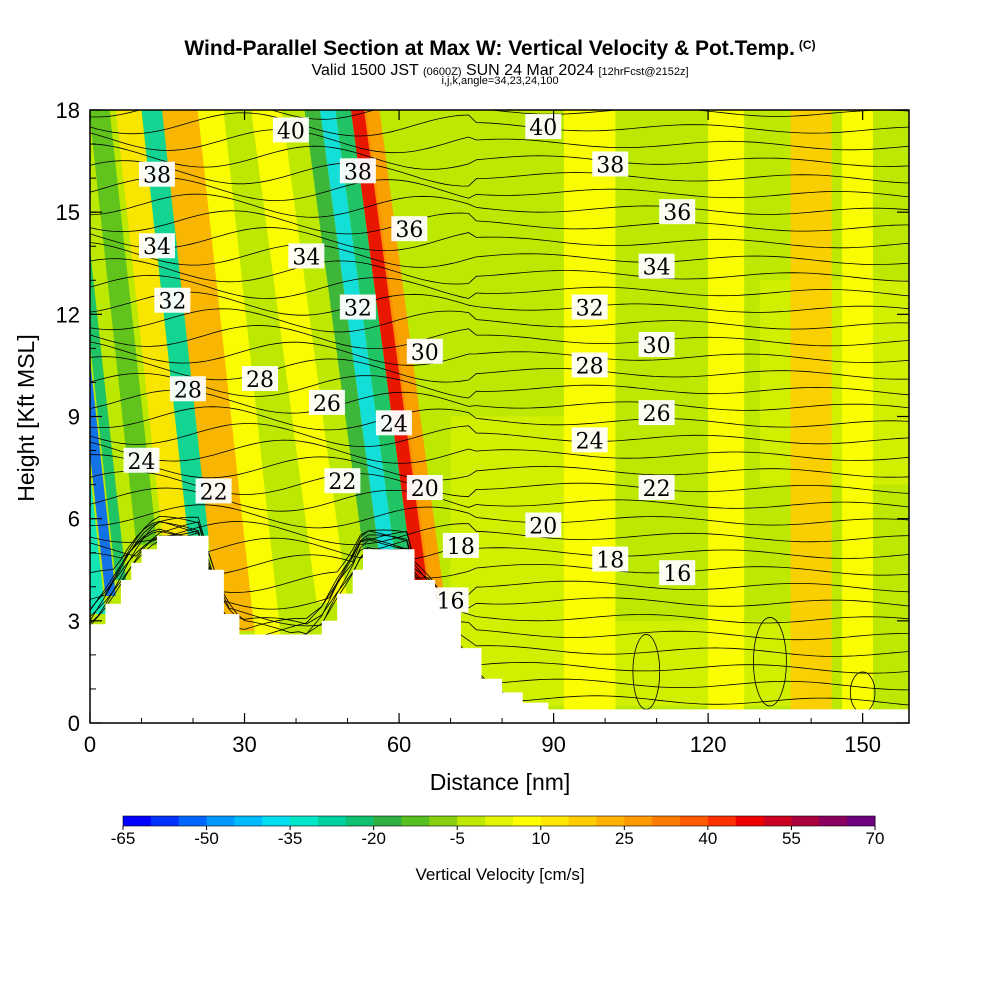 This screenshot has height=1000, width=1000. I want to click on contour-label-text: 32, so click(590, 309).